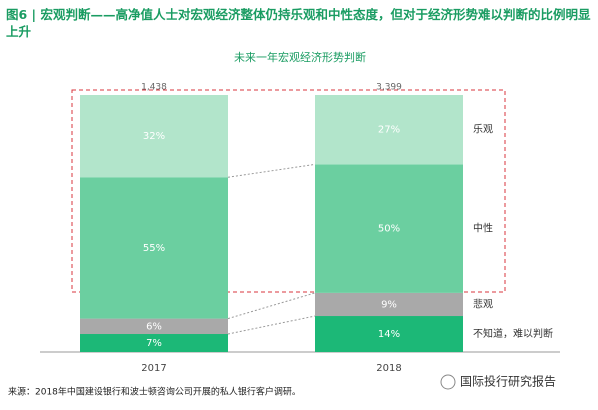 The height and width of the screenshot is (410, 598). I want to click on value-label: 9%, so click(389, 304).